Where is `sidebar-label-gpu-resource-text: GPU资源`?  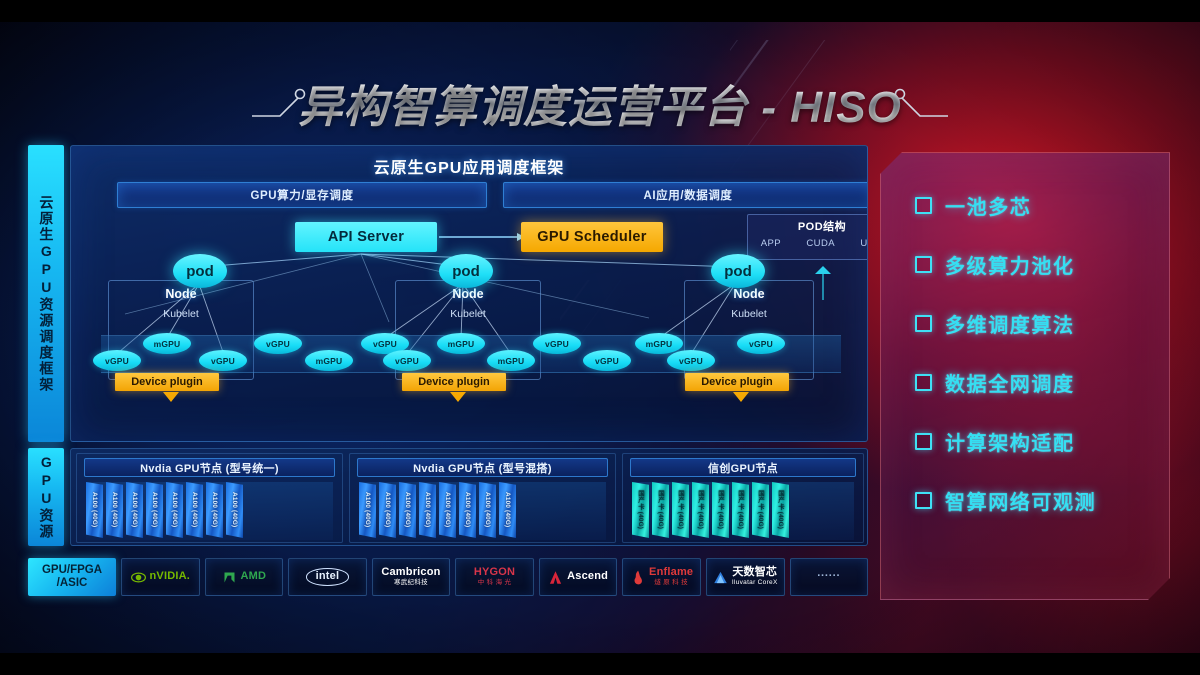 sidebar-label-gpu-resource-text: GPU资源 is located at coordinates (46, 497).